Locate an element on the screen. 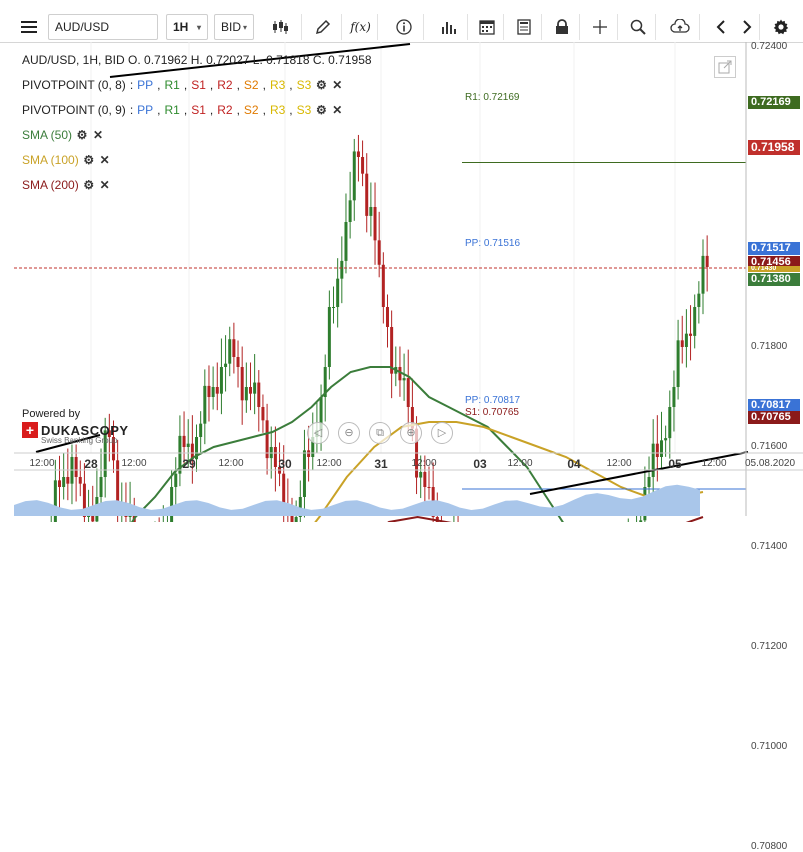  powered-by-text: Powered by is located at coordinates (51, 414).